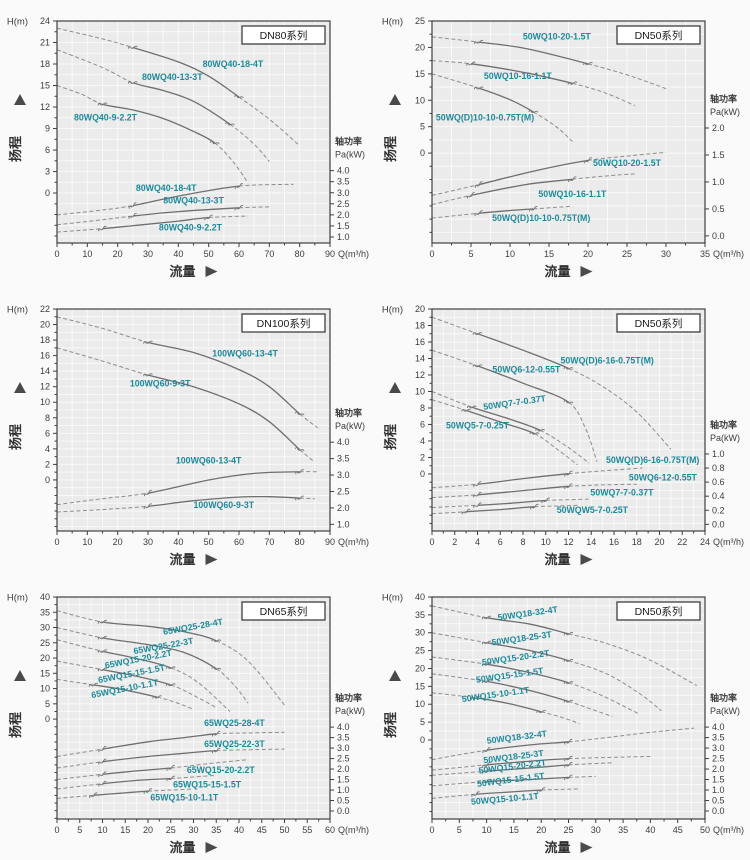 This screenshot has width=750, height=860. I want to click on curve-label: 50WQ7-7-0.37T, so click(622, 492).